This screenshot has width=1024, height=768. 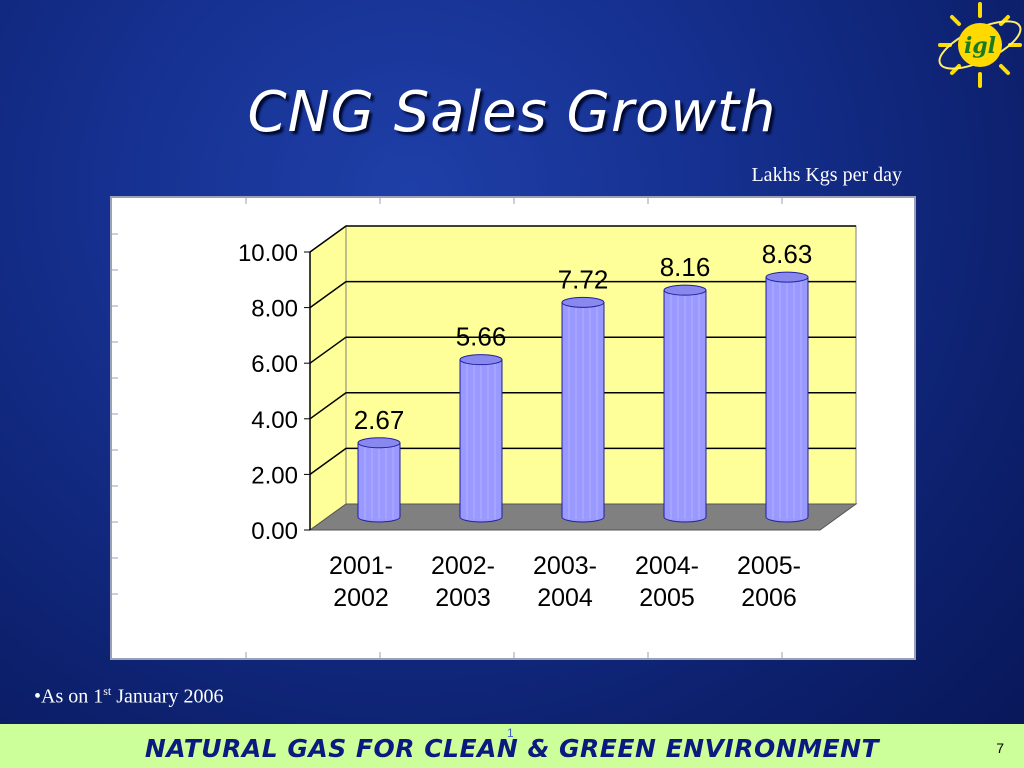 What do you see at coordinates (107, 691) in the screenshot?
I see `footnote-superscript: st` at bounding box center [107, 691].